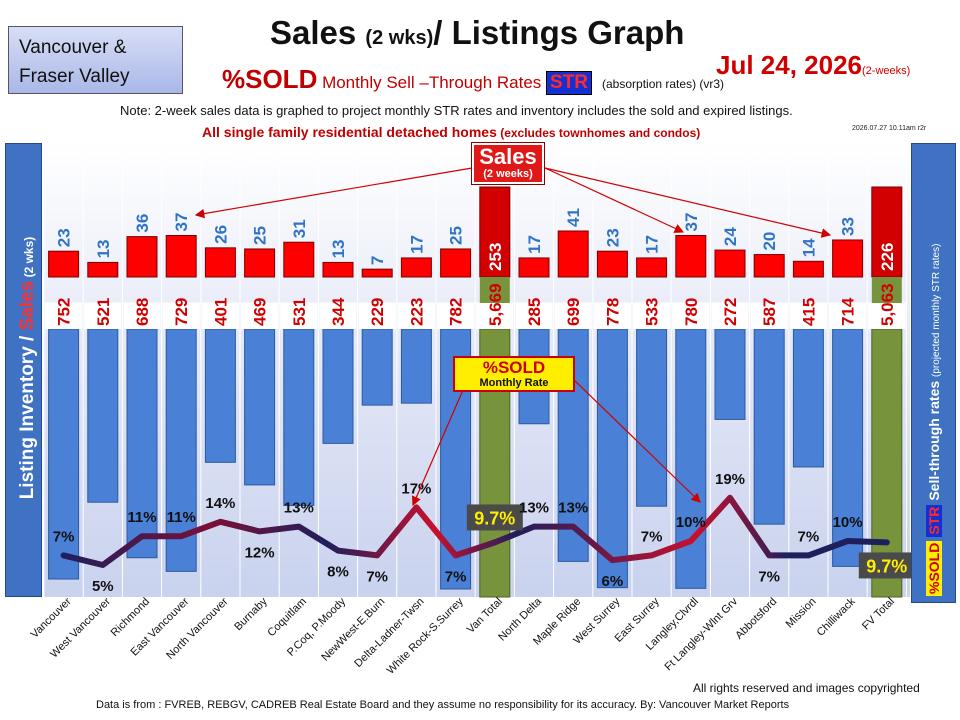  I want to click on category-label: FV Total, so click(878, 614).